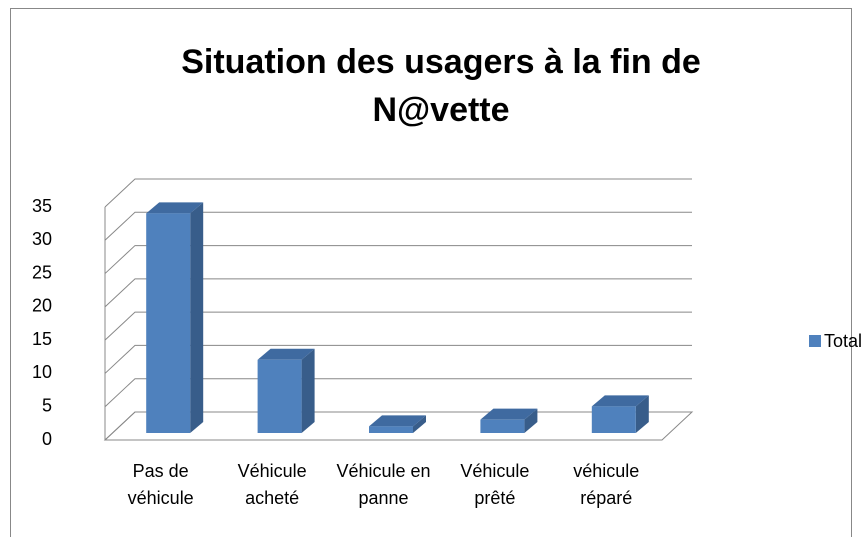  I want to click on x-tick-label: Véhicule acheté, so click(272, 484).